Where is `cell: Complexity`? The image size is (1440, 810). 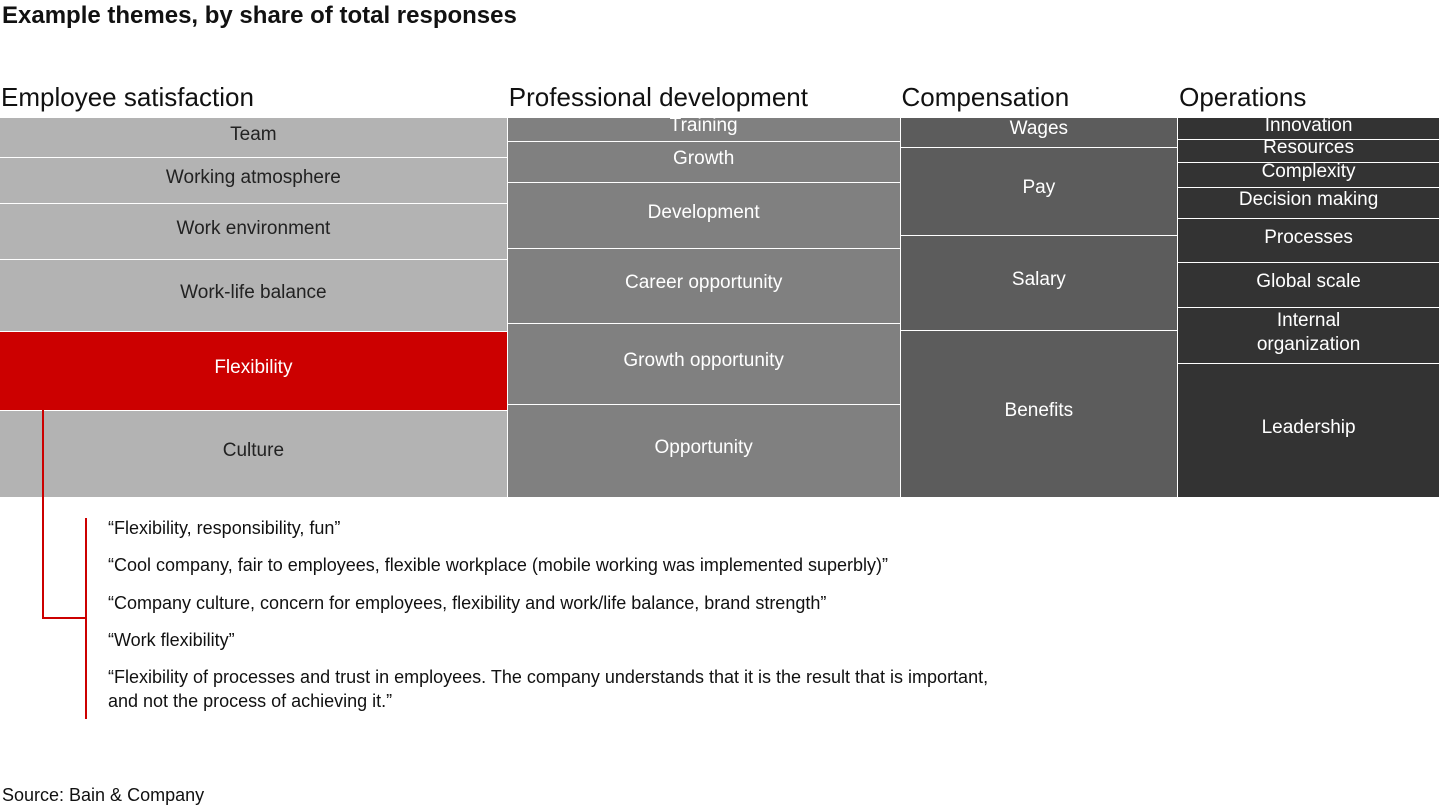 cell: Complexity is located at coordinates (1309, 174).